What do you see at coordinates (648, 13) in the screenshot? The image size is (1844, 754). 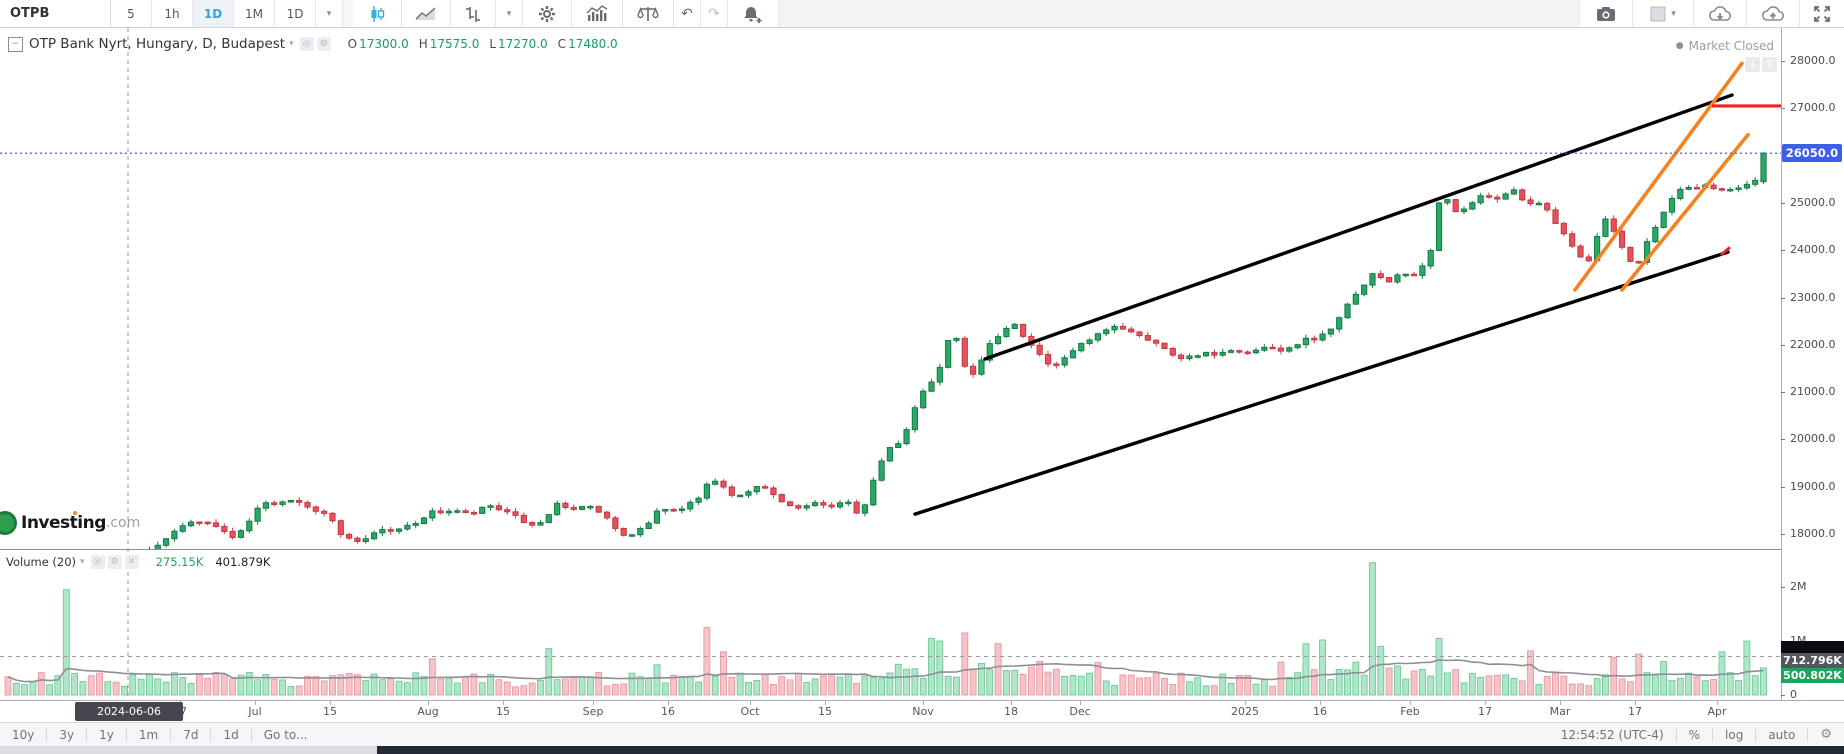 I see `compare-button` at bounding box center [648, 13].